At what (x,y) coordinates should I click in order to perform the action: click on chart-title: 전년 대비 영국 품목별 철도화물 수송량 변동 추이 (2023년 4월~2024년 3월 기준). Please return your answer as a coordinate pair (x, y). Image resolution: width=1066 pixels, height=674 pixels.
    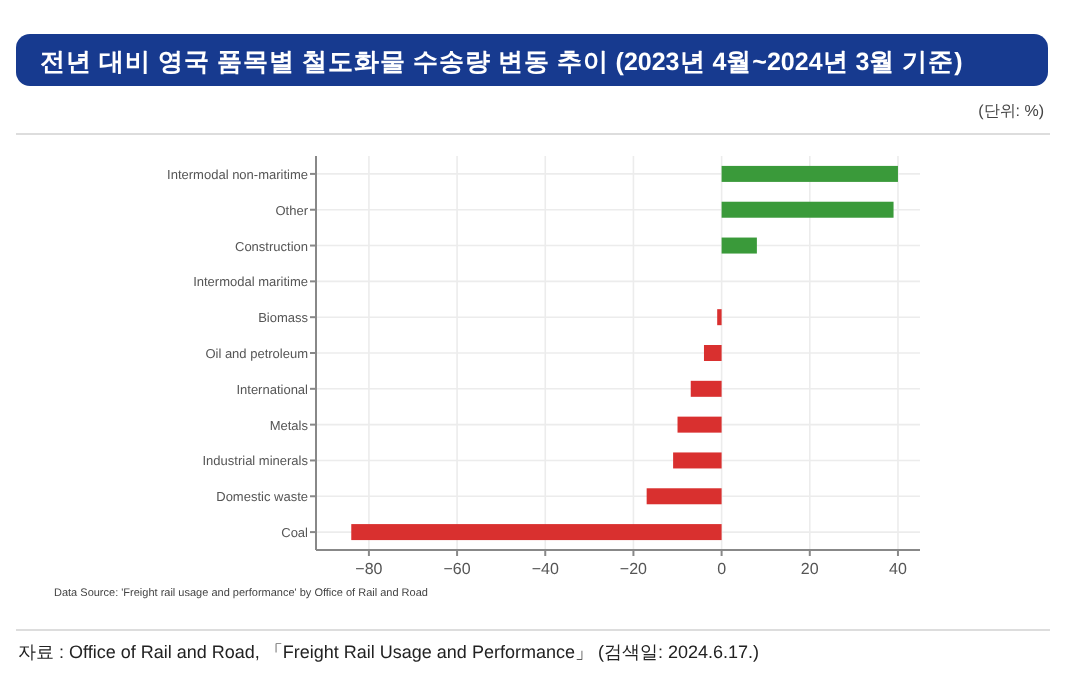
    Looking at the image, I should click on (501, 62).